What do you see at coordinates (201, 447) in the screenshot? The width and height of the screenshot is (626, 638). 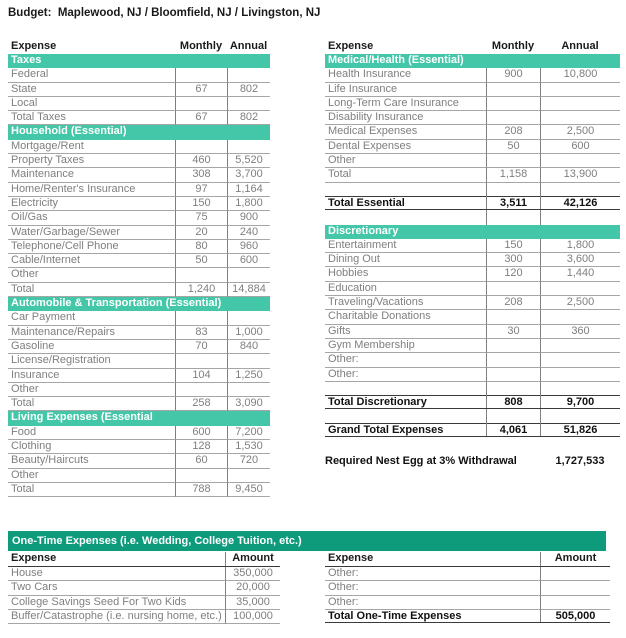 I see `monthly-cell: 128` at bounding box center [201, 447].